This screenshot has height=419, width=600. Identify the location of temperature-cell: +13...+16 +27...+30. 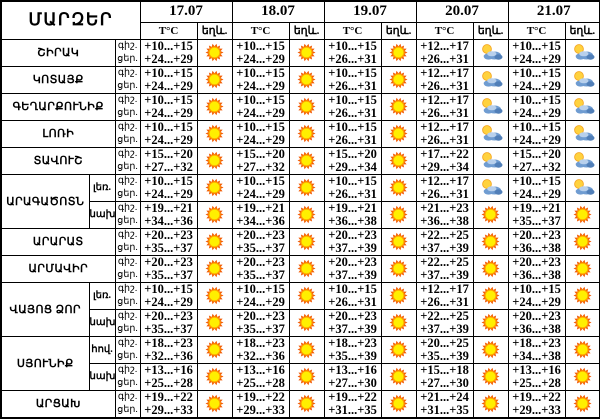
(352, 376).